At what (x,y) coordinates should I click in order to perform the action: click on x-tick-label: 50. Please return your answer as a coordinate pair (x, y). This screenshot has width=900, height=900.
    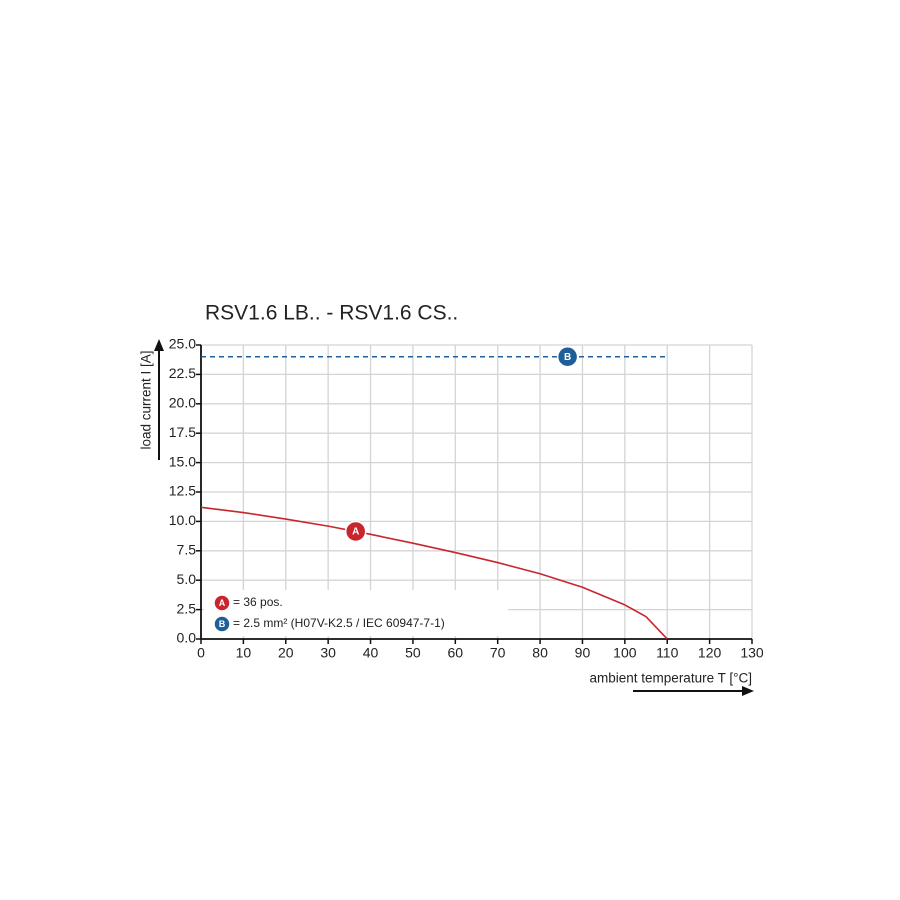
    Looking at the image, I should click on (413, 653).